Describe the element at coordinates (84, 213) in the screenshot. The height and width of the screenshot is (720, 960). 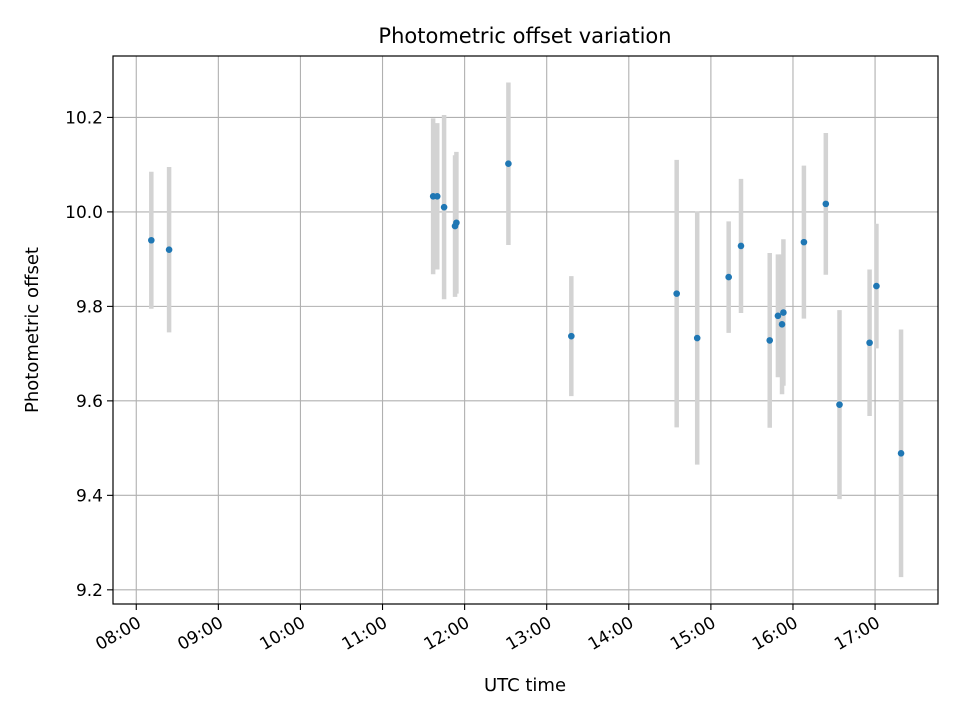
I see `y-tick-label: 10.0` at that location.